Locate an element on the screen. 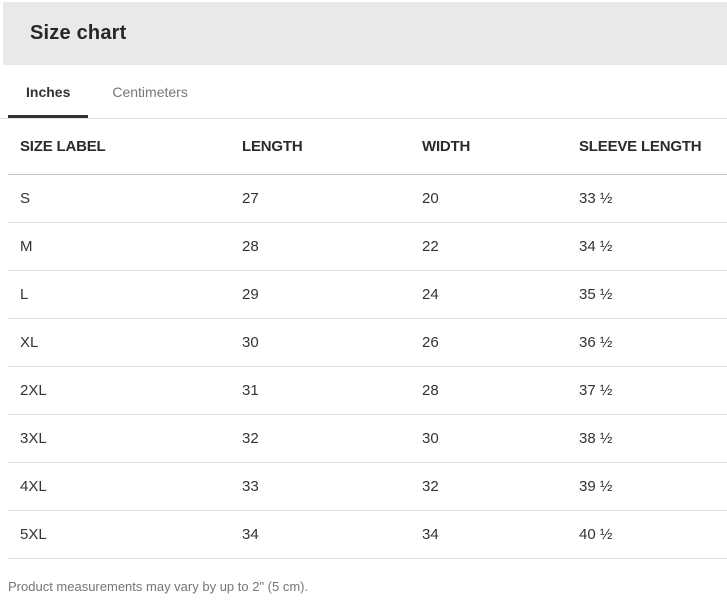 The width and height of the screenshot is (727, 604). cell-sleeve-length: 34 ½ is located at coordinates (596, 246).